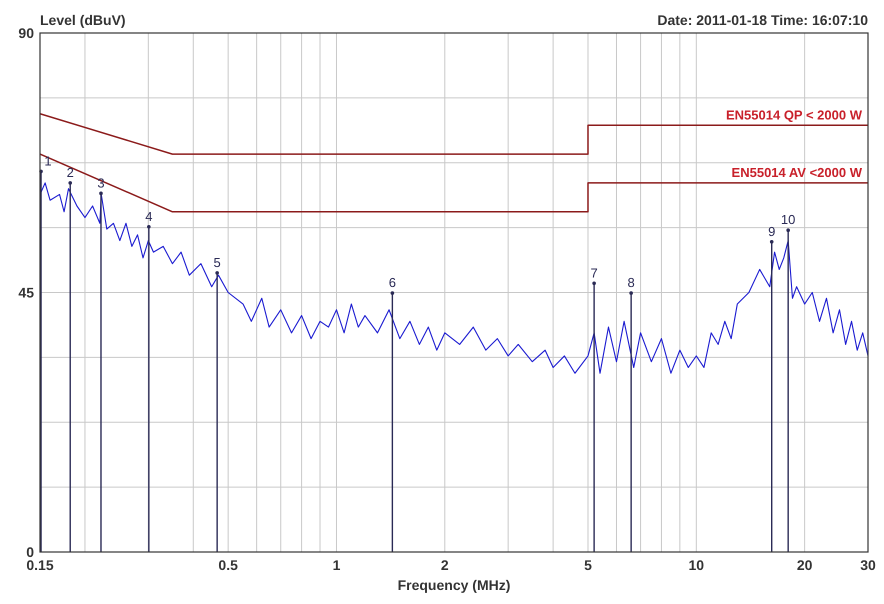  What do you see at coordinates (804, 565) in the screenshot?
I see `x-tick-label: 20` at bounding box center [804, 565].